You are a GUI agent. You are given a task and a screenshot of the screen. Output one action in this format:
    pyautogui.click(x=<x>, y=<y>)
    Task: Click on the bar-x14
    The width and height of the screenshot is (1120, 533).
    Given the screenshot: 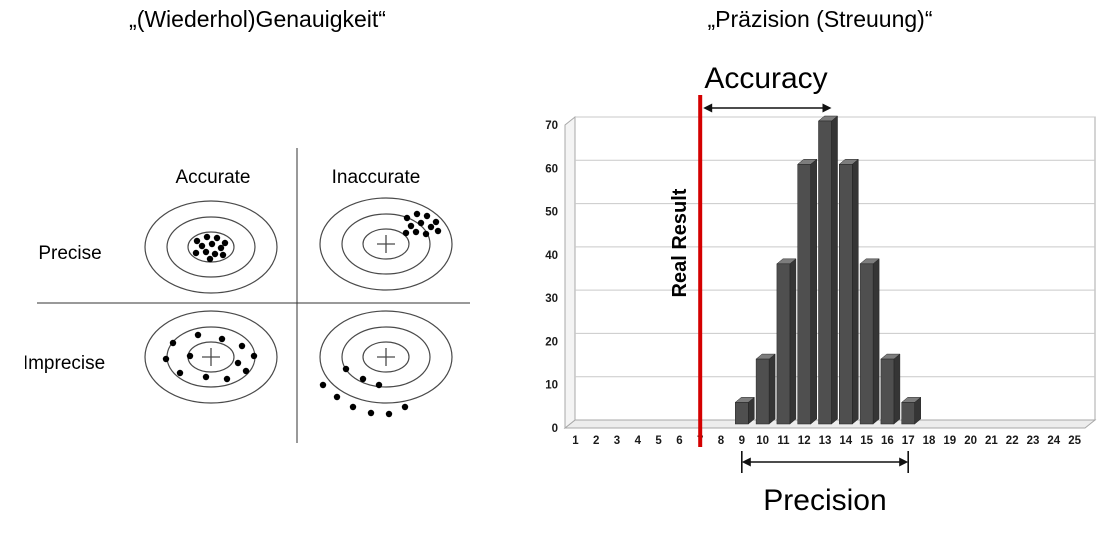 What is the action you would take?
    pyautogui.click(x=848, y=291)
    